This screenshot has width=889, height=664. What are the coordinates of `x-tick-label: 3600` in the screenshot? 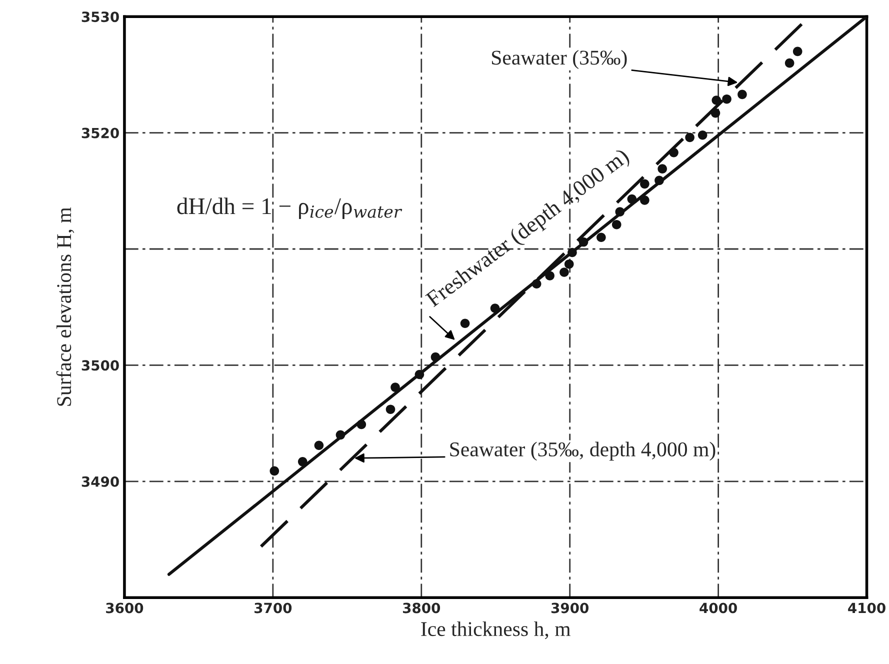 It's located at (125, 608).